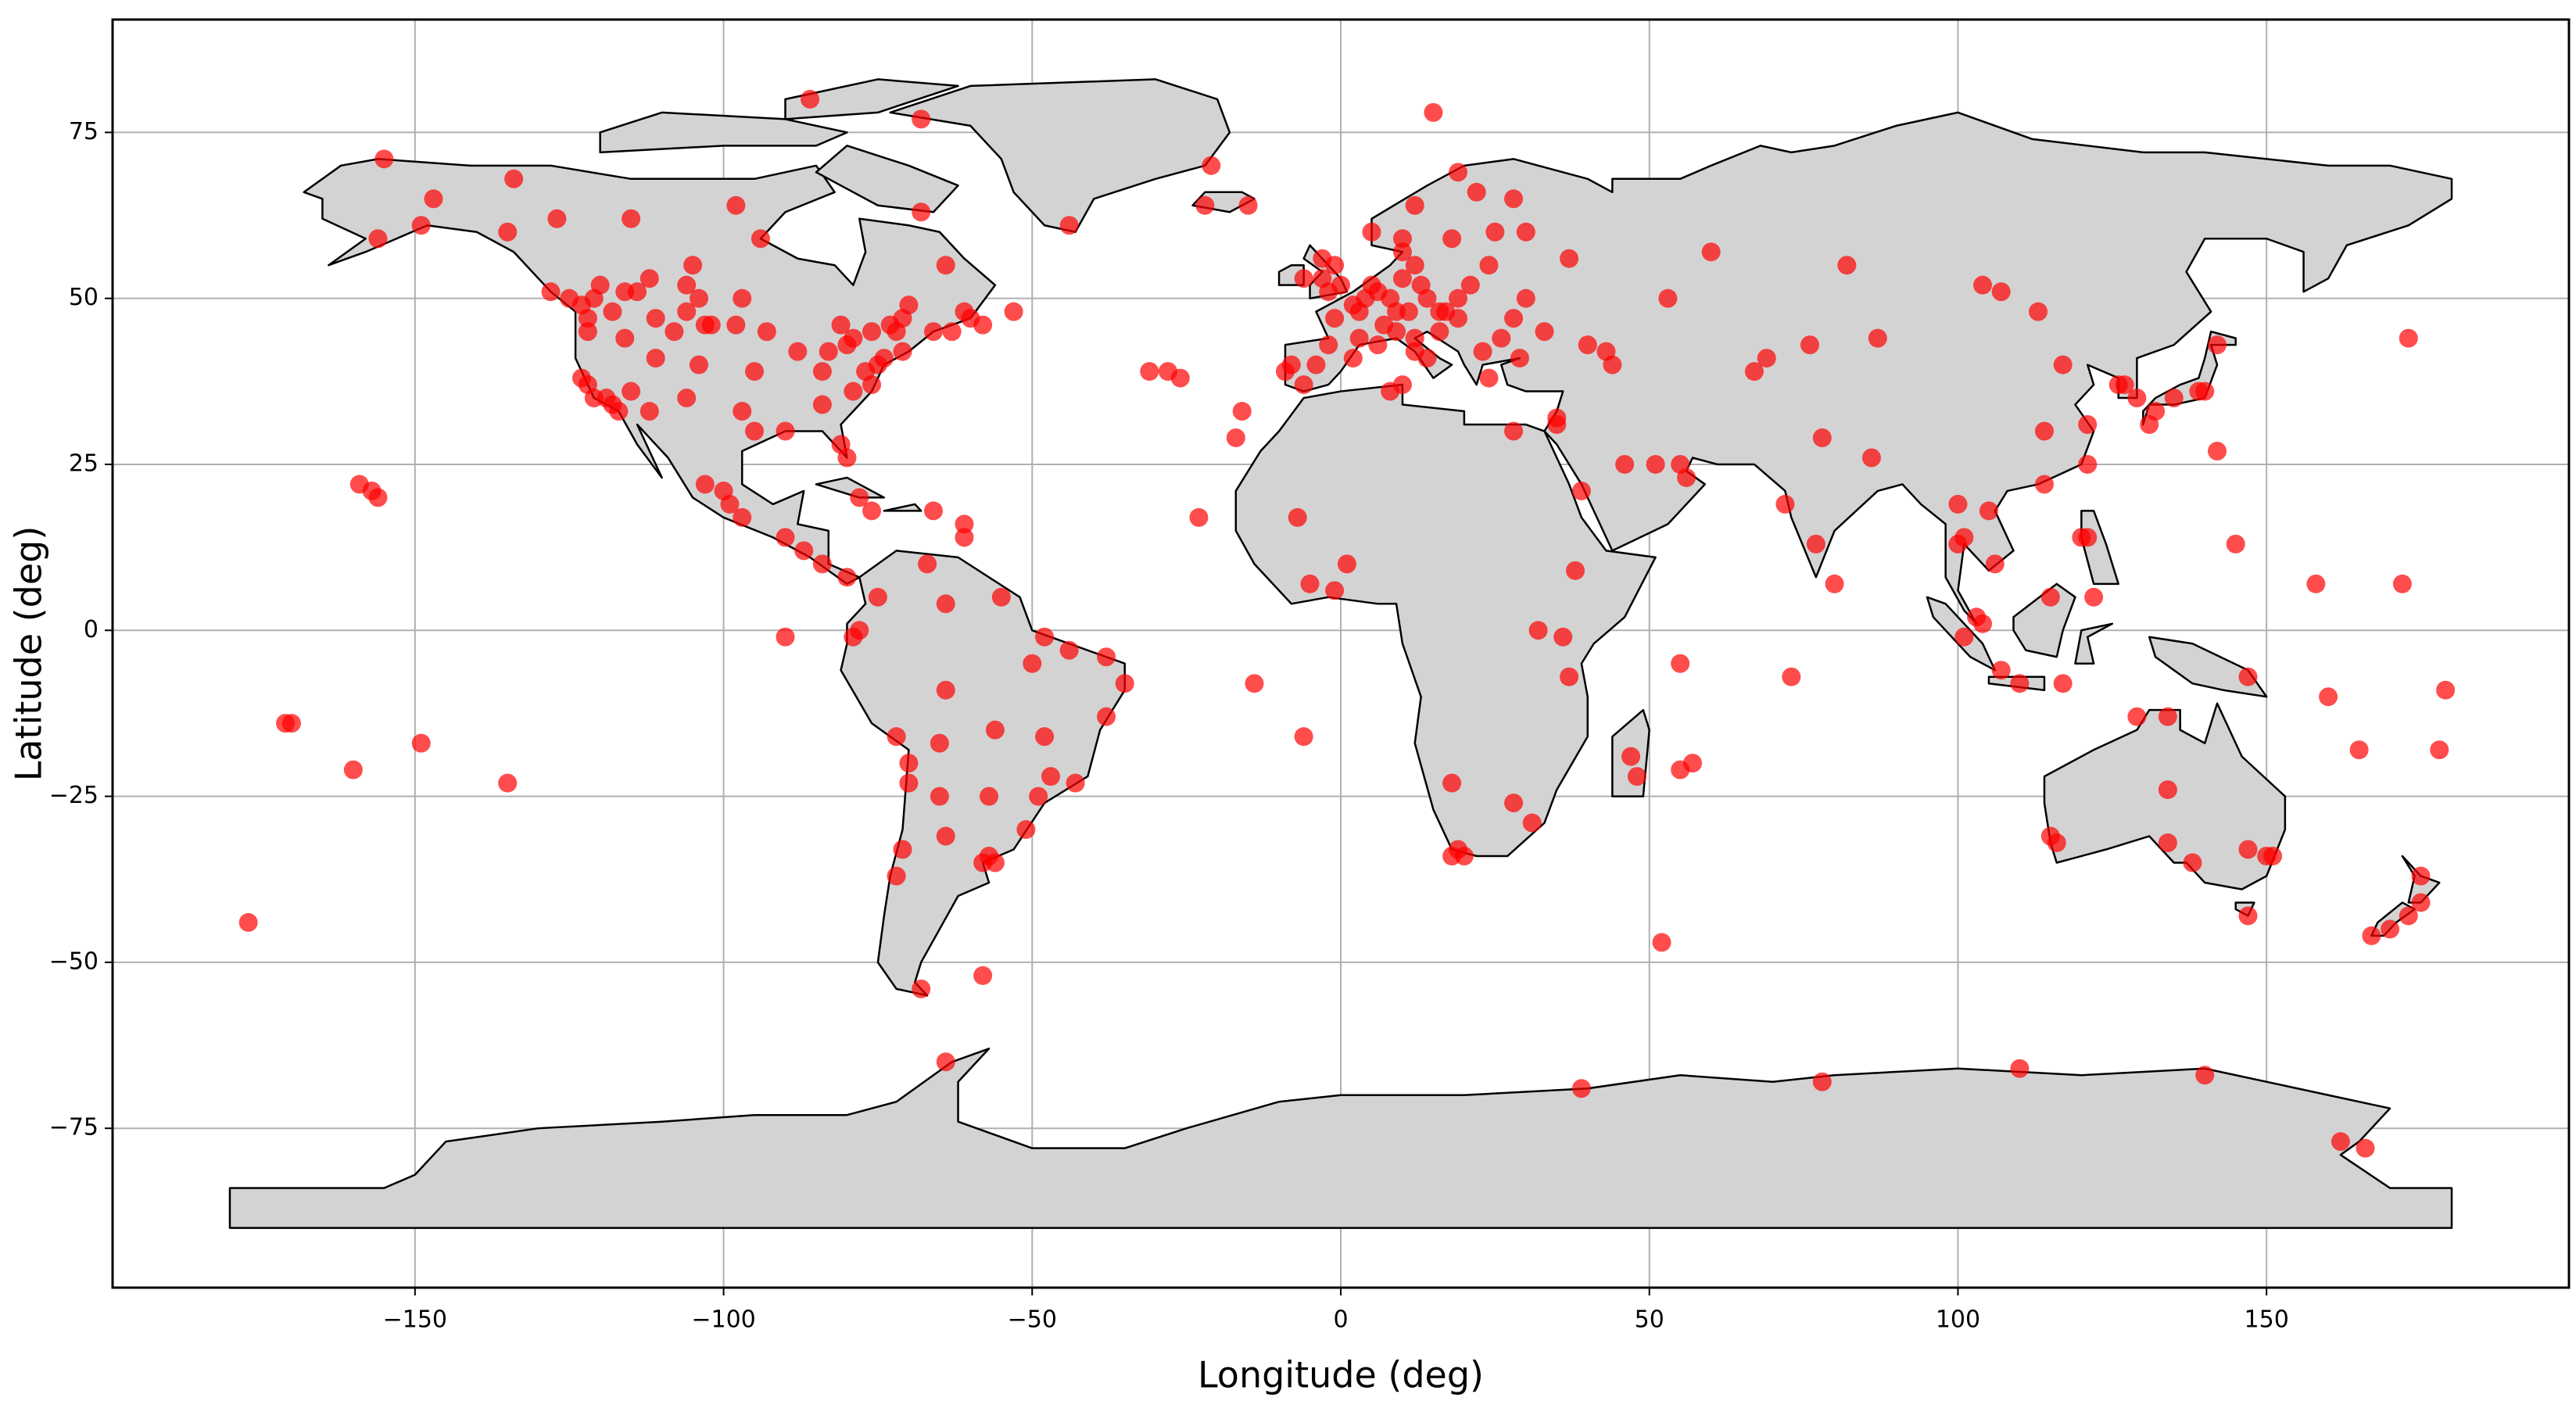  What do you see at coordinates (1060, 155) in the screenshot?
I see `greenland` at bounding box center [1060, 155].